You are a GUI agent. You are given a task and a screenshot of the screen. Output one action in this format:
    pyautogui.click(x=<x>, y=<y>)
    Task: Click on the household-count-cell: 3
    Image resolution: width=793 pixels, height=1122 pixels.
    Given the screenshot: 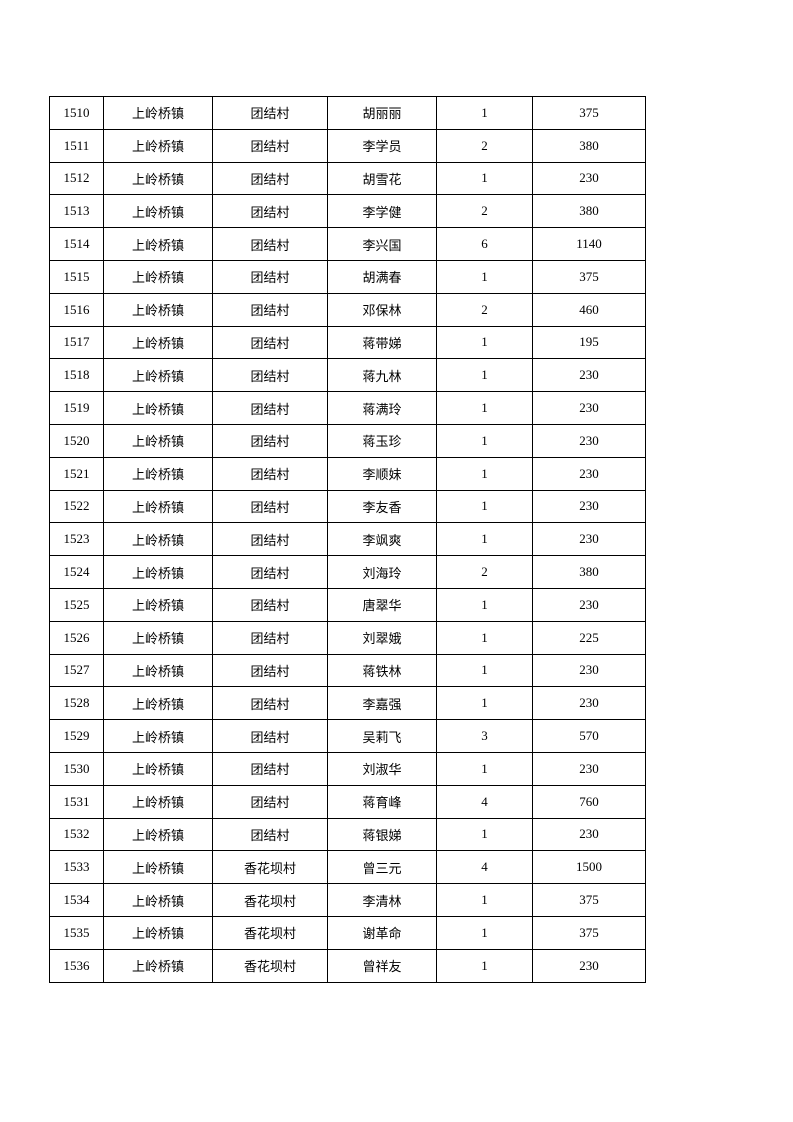 What is the action you would take?
    pyautogui.click(x=484, y=736)
    